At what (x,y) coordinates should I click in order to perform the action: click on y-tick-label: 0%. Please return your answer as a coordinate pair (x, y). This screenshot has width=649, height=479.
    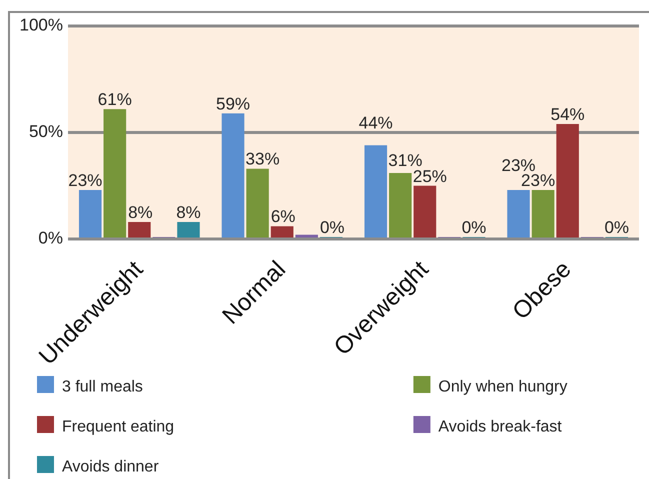
    Looking at the image, I should click on (50, 238).